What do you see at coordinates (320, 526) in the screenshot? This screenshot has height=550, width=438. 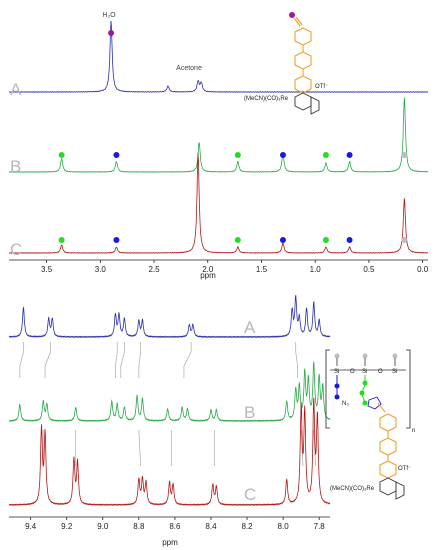 I see `bottom-tick-label: 7.8` at bounding box center [320, 526].